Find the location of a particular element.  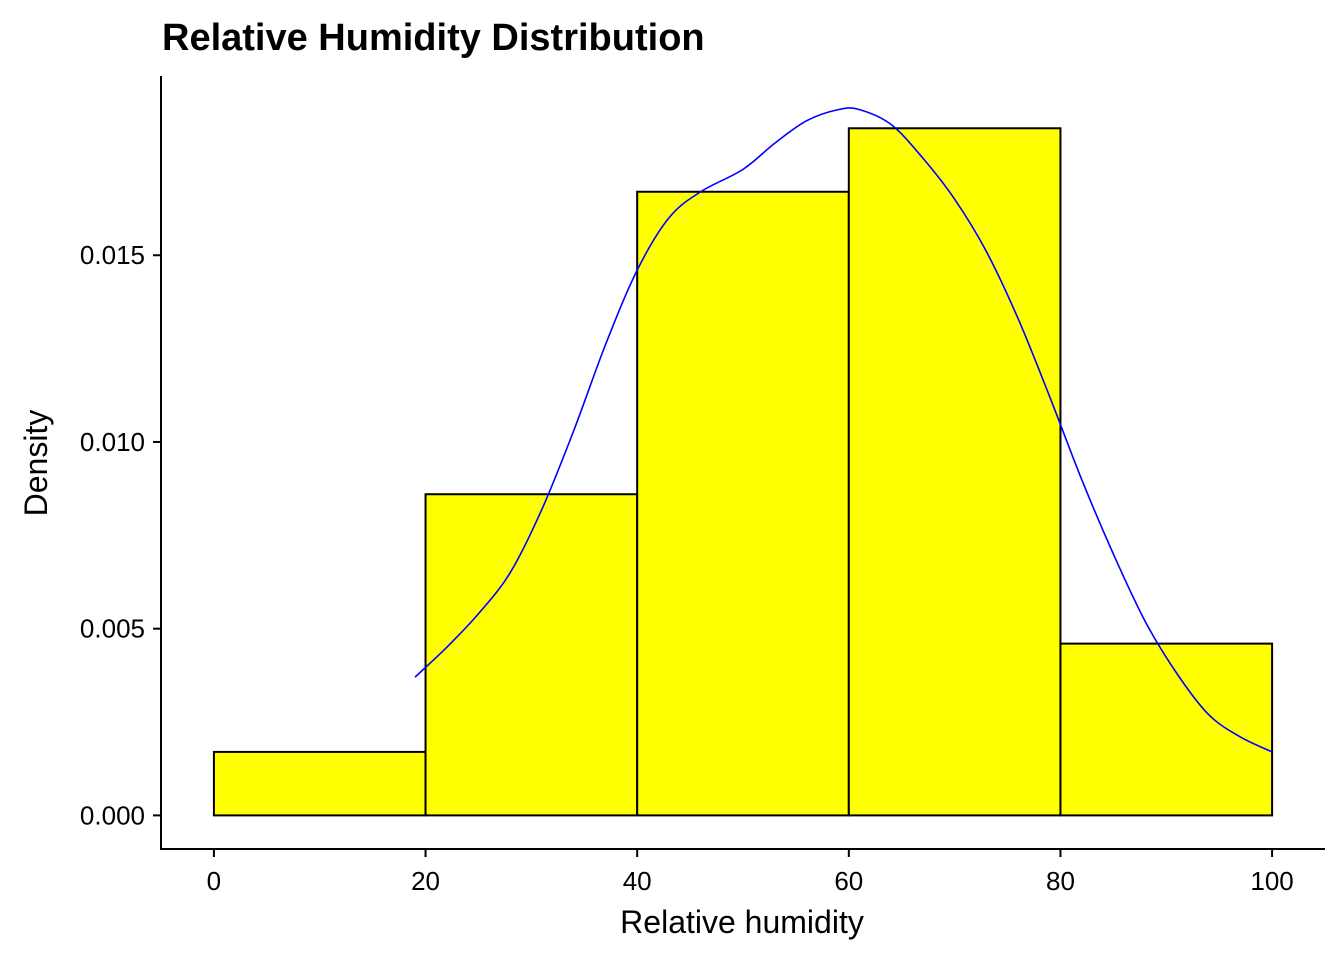

y-tick-label-0: 0.000 is located at coordinates (112, 815).